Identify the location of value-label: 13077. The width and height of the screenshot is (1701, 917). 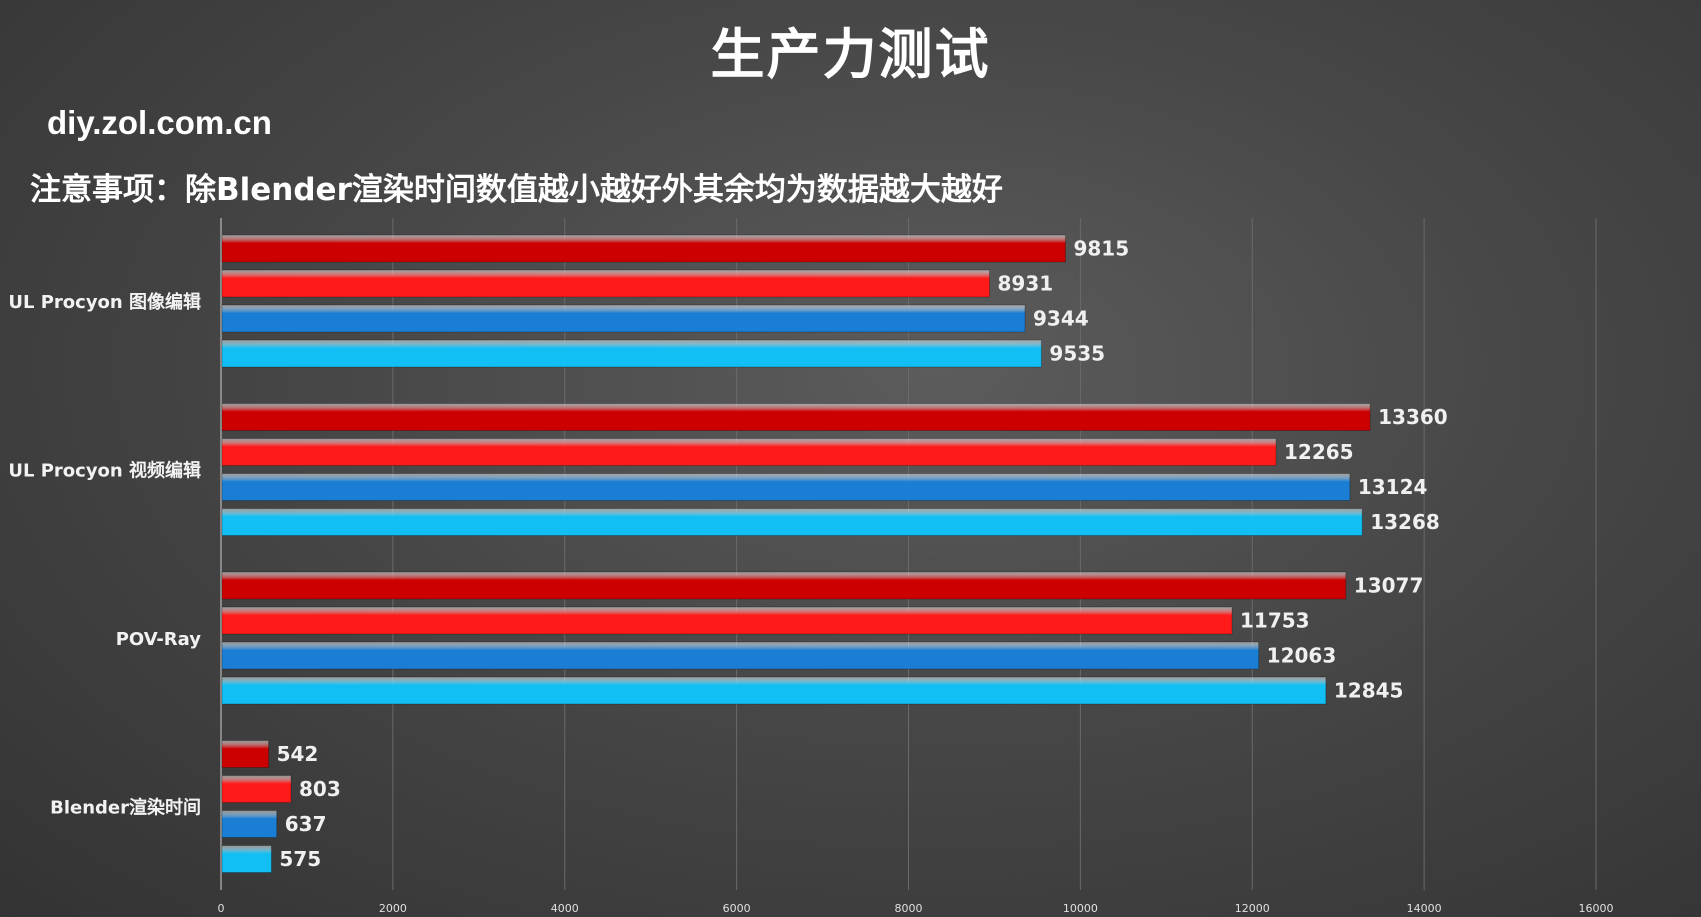
(1389, 586).